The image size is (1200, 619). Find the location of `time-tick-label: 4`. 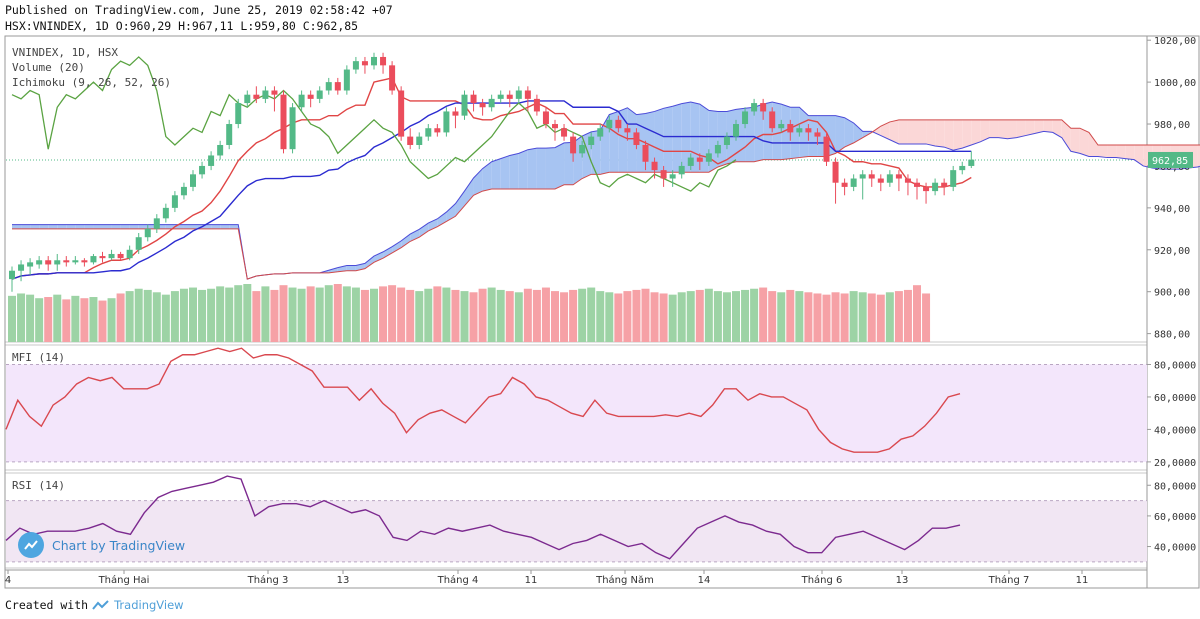

time-tick-label: 4 is located at coordinates (8, 580).